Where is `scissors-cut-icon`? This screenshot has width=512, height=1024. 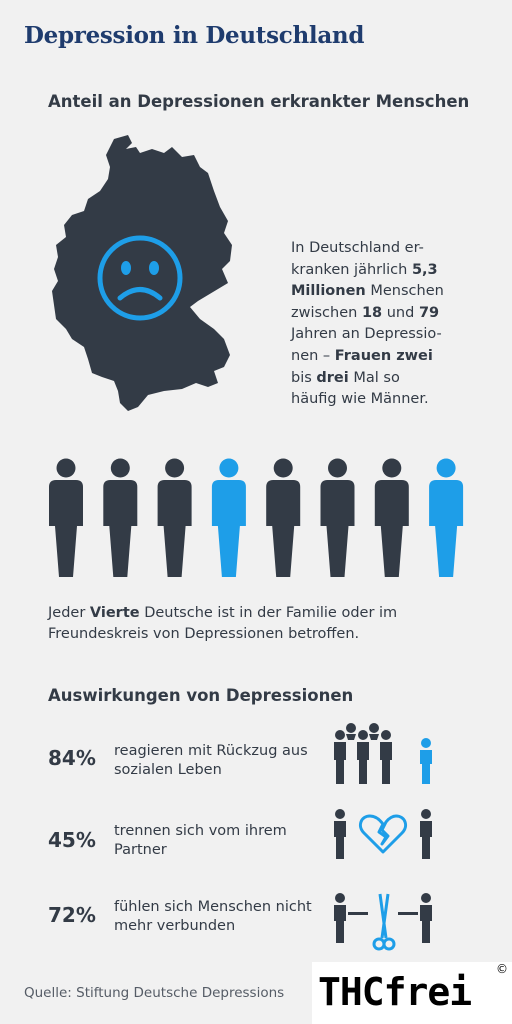
scissors-cut-icon is located at coordinates (383, 922).